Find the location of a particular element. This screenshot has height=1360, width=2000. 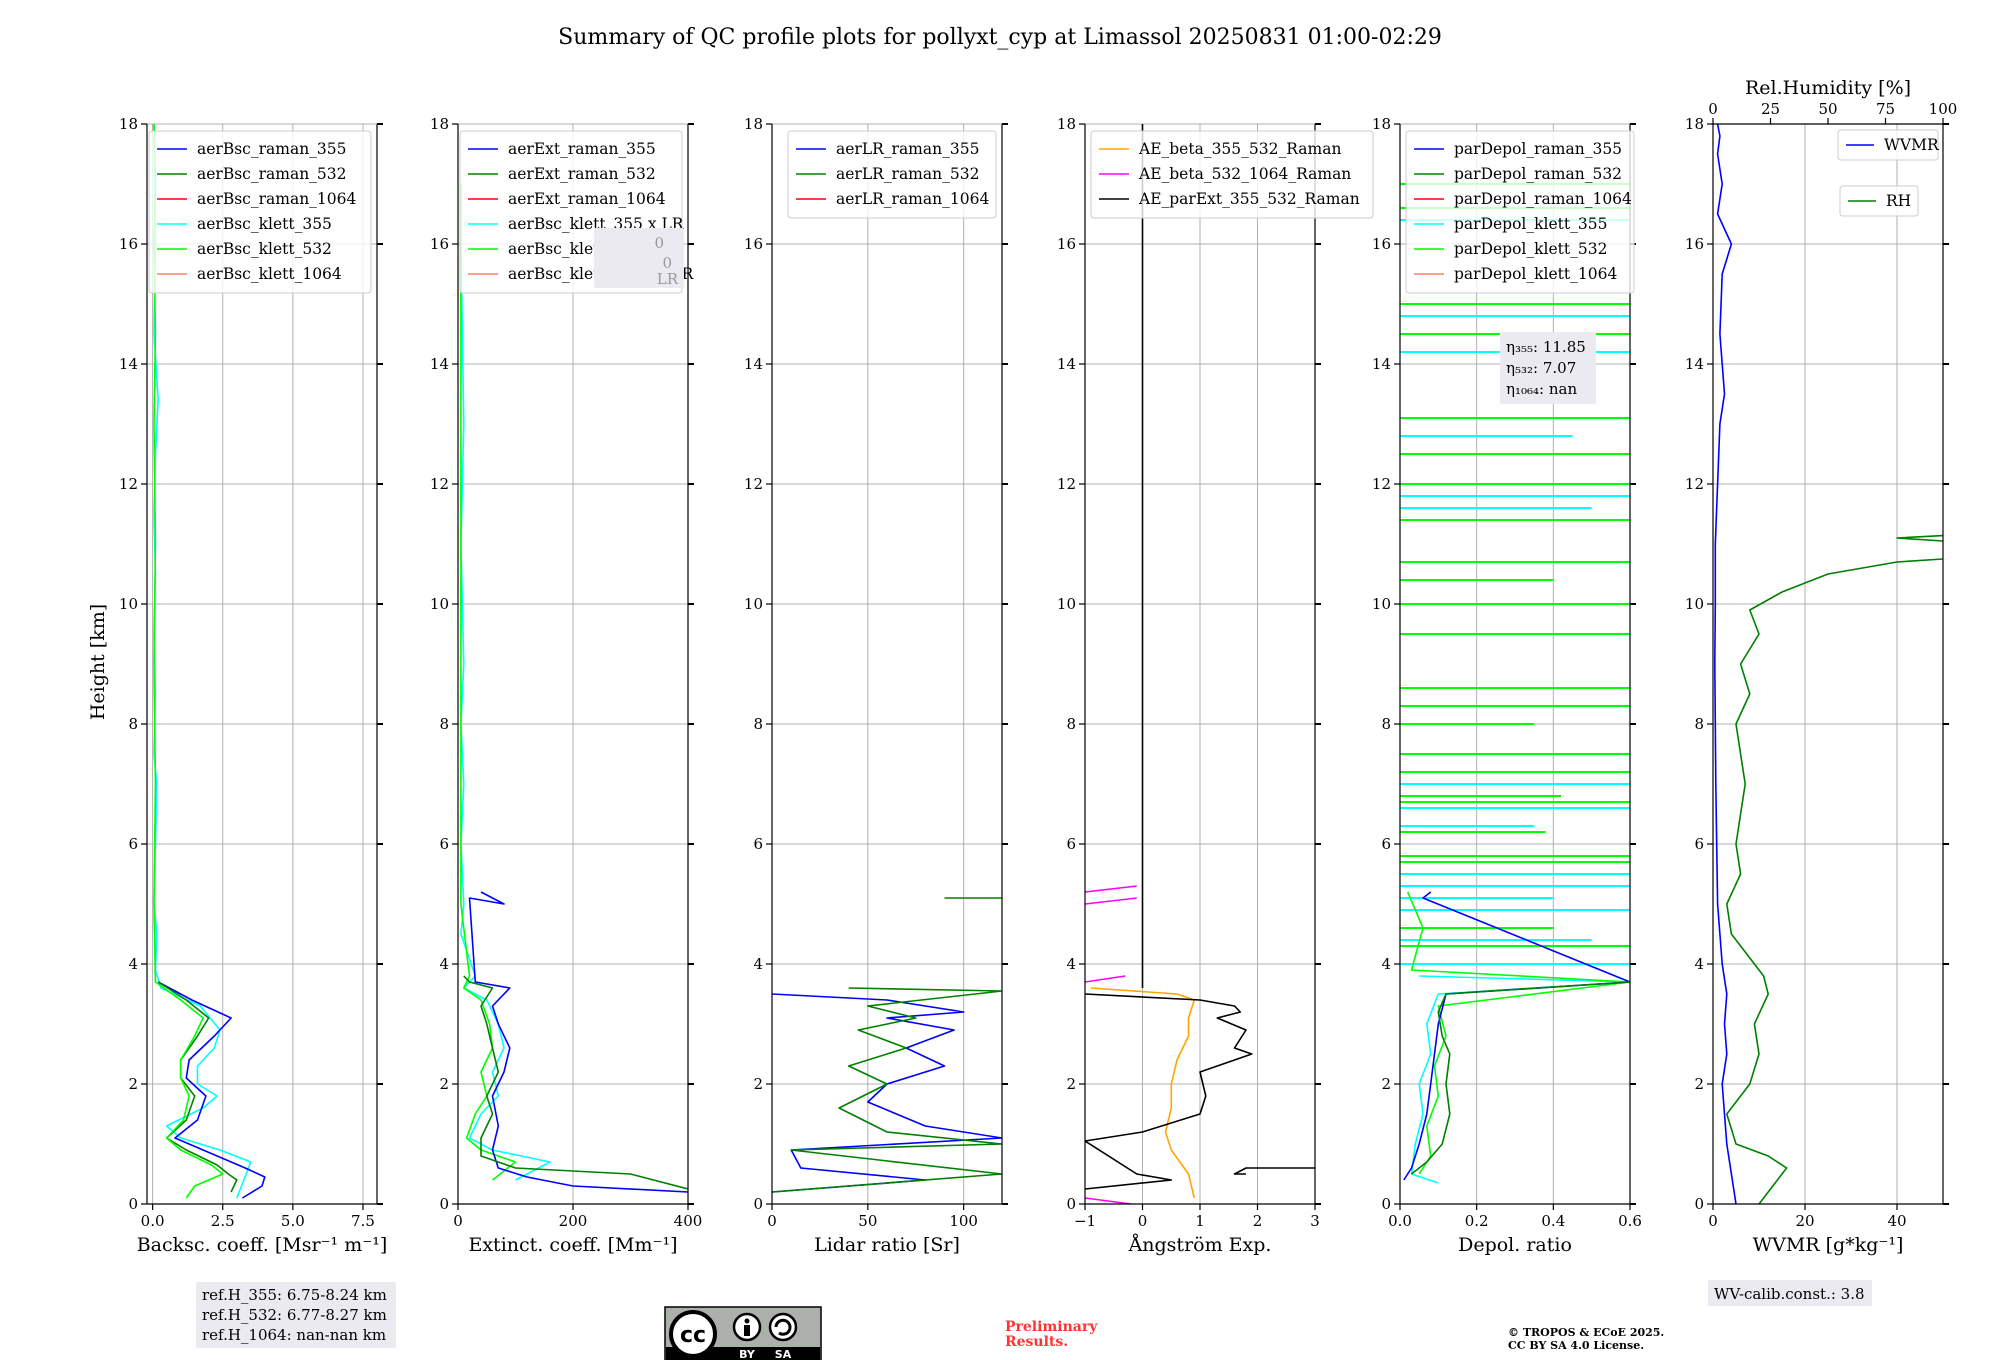

legend-entry: aerBsc_klett_1064 is located at coordinates (269, 274).